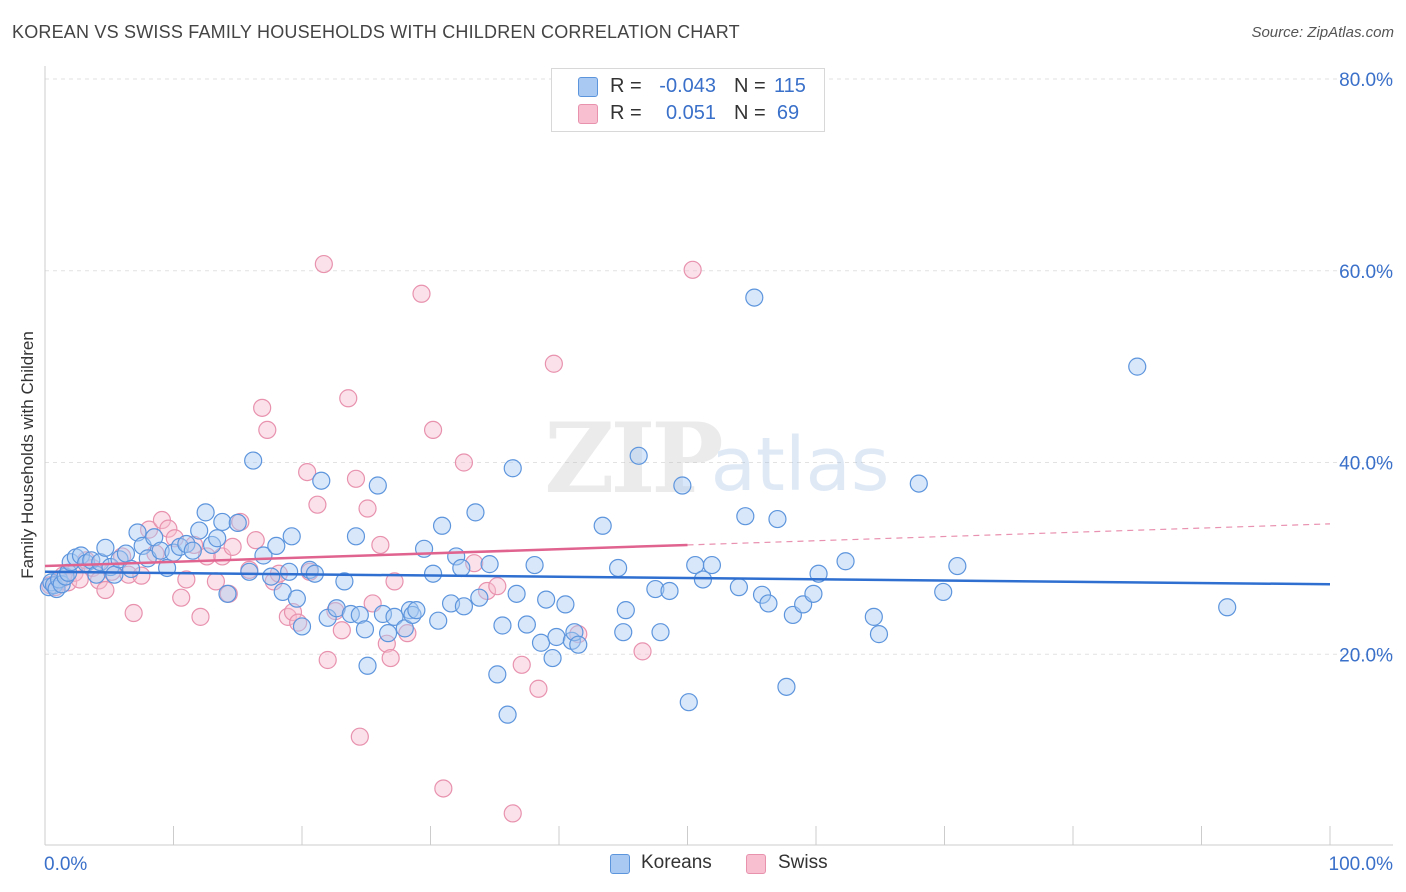 The height and width of the screenshot is (892, 1406). What do you see at coordinates (756, 864) in the screenshot?
I see `legend-swiss-swatch` at bounding box center [756, 864].